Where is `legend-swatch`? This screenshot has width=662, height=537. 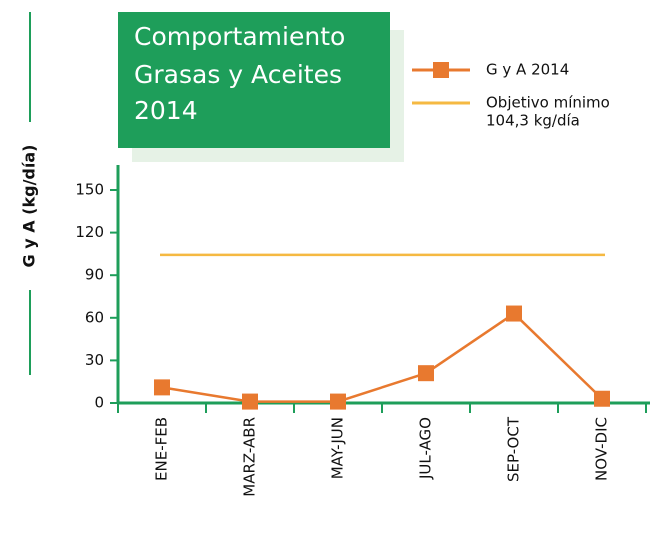
legend-swatch is located at coordinates (441, 70).